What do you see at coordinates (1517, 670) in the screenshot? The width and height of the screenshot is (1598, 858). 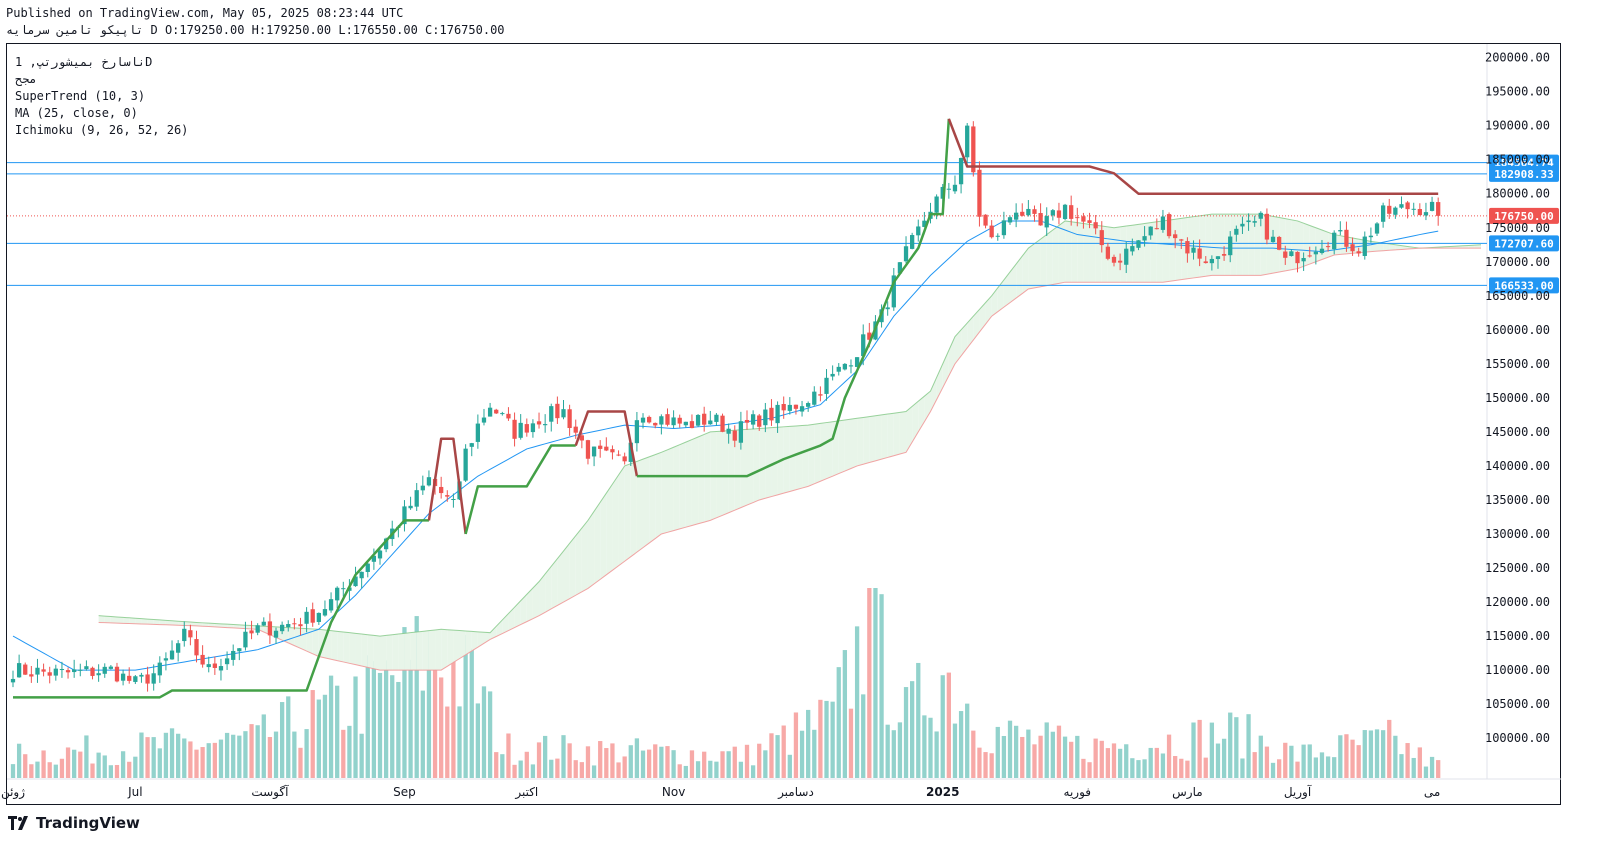 I see `price-tick-label: 110000.00` at bounding box center [1517, 670].